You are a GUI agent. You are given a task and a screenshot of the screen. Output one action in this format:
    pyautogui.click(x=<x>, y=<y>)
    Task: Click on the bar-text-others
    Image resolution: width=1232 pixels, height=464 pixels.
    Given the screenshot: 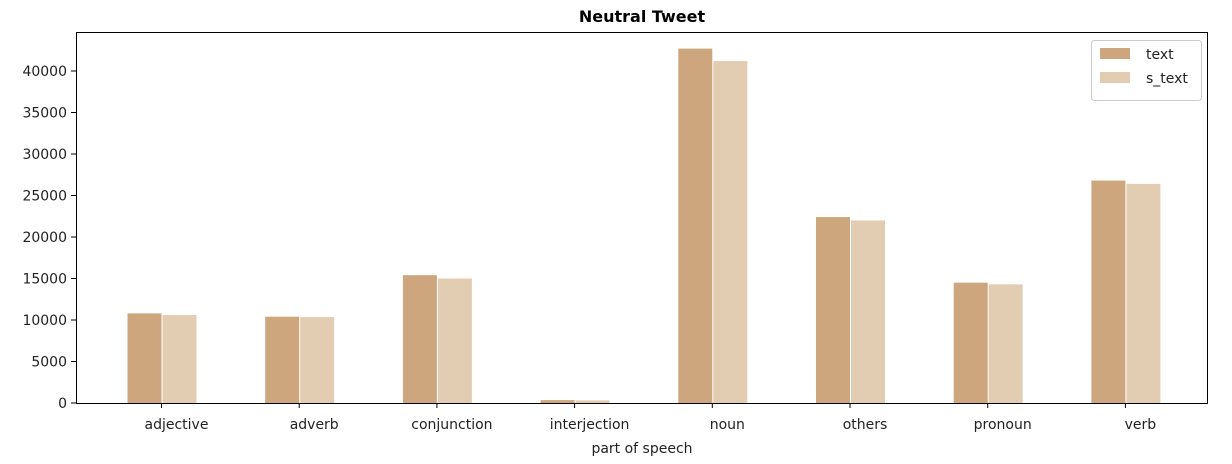 What is the action you would take?
    pyautogui.click(x=833, y=310)
    